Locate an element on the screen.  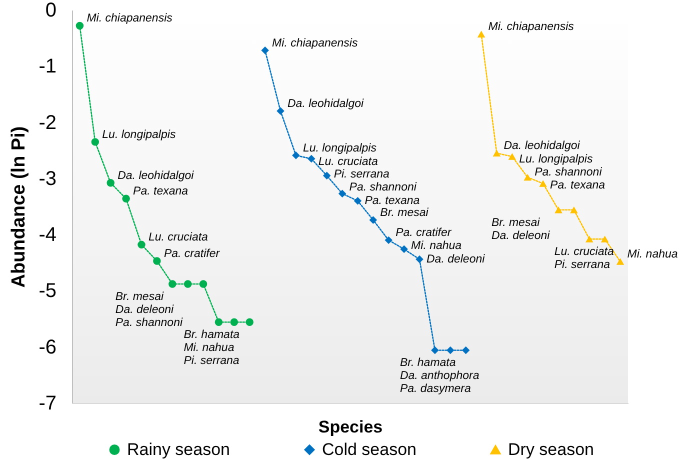
legend-label: Cold season is located at coordinates (369, 449).